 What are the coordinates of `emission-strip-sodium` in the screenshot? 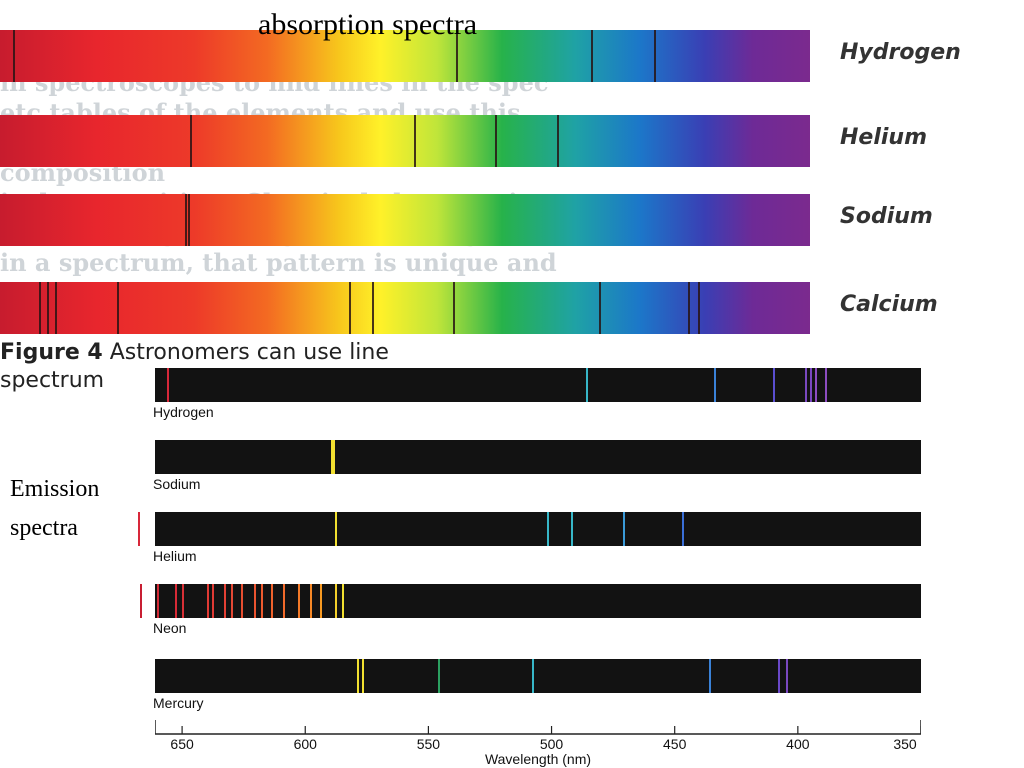 It's located at (538, 457).